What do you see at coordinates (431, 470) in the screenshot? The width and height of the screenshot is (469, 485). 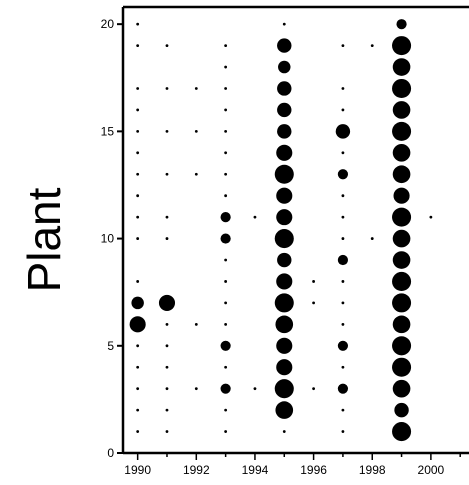 I see `x-tick-label: 2000` at bounding box center [431, 470].